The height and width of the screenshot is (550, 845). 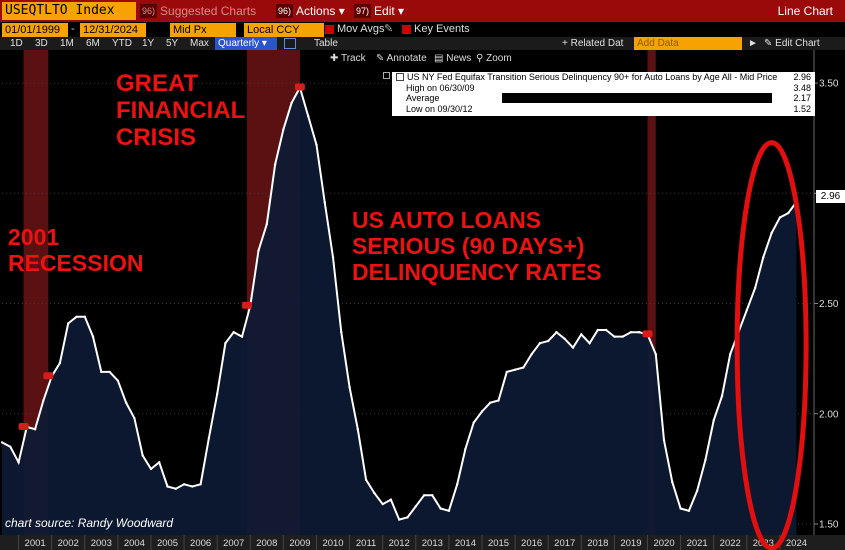 I want to click on actions-menu-button: 96) Actions ▾, so click(x=310, y=11).